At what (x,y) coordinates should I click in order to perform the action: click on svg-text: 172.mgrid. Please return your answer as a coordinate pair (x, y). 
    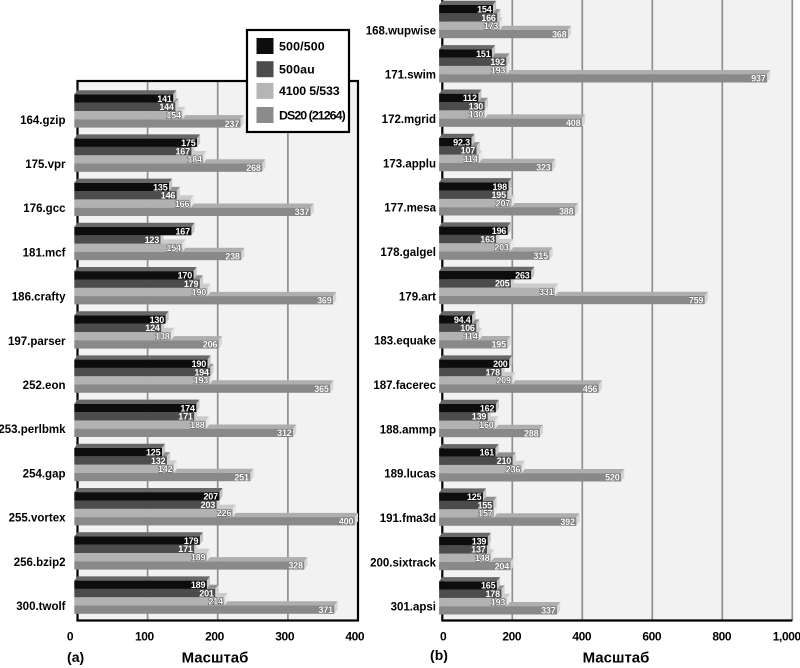
    Looking at the image, I should click on (409, 120).